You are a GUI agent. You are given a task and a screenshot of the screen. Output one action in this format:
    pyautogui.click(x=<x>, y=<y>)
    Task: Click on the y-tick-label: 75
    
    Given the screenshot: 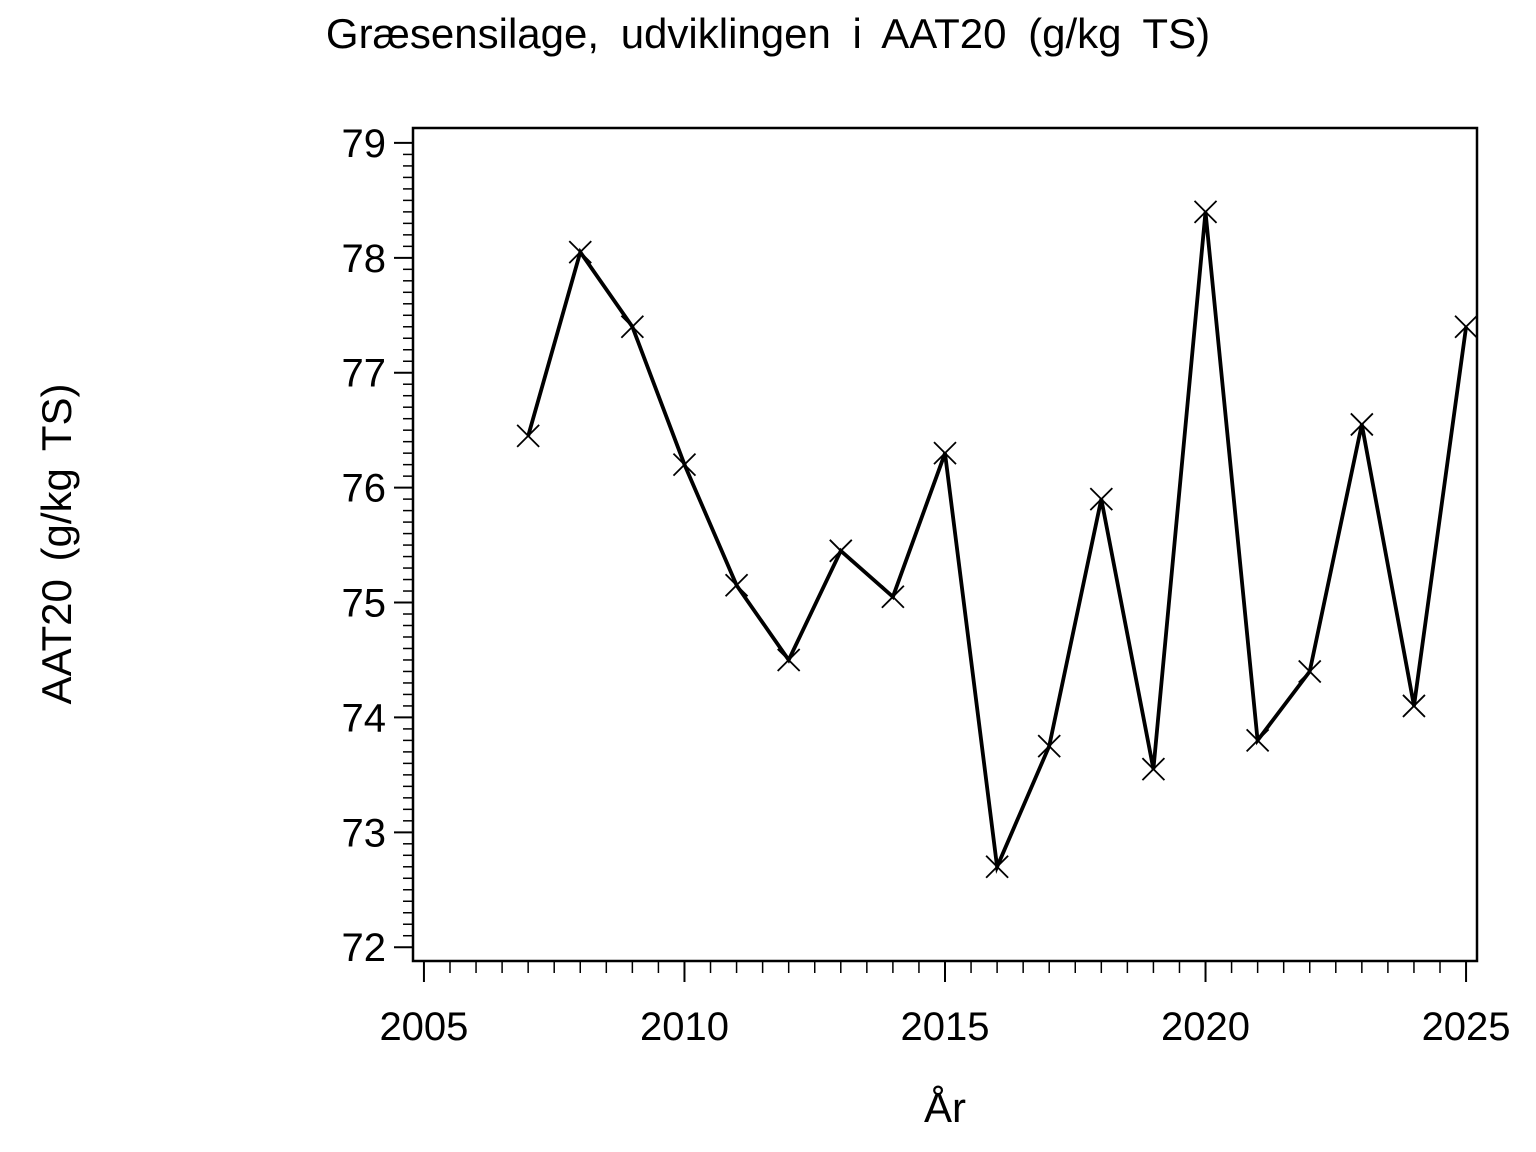 What is the action you would take?
    pyautogui.click(x=364, y=604)
    